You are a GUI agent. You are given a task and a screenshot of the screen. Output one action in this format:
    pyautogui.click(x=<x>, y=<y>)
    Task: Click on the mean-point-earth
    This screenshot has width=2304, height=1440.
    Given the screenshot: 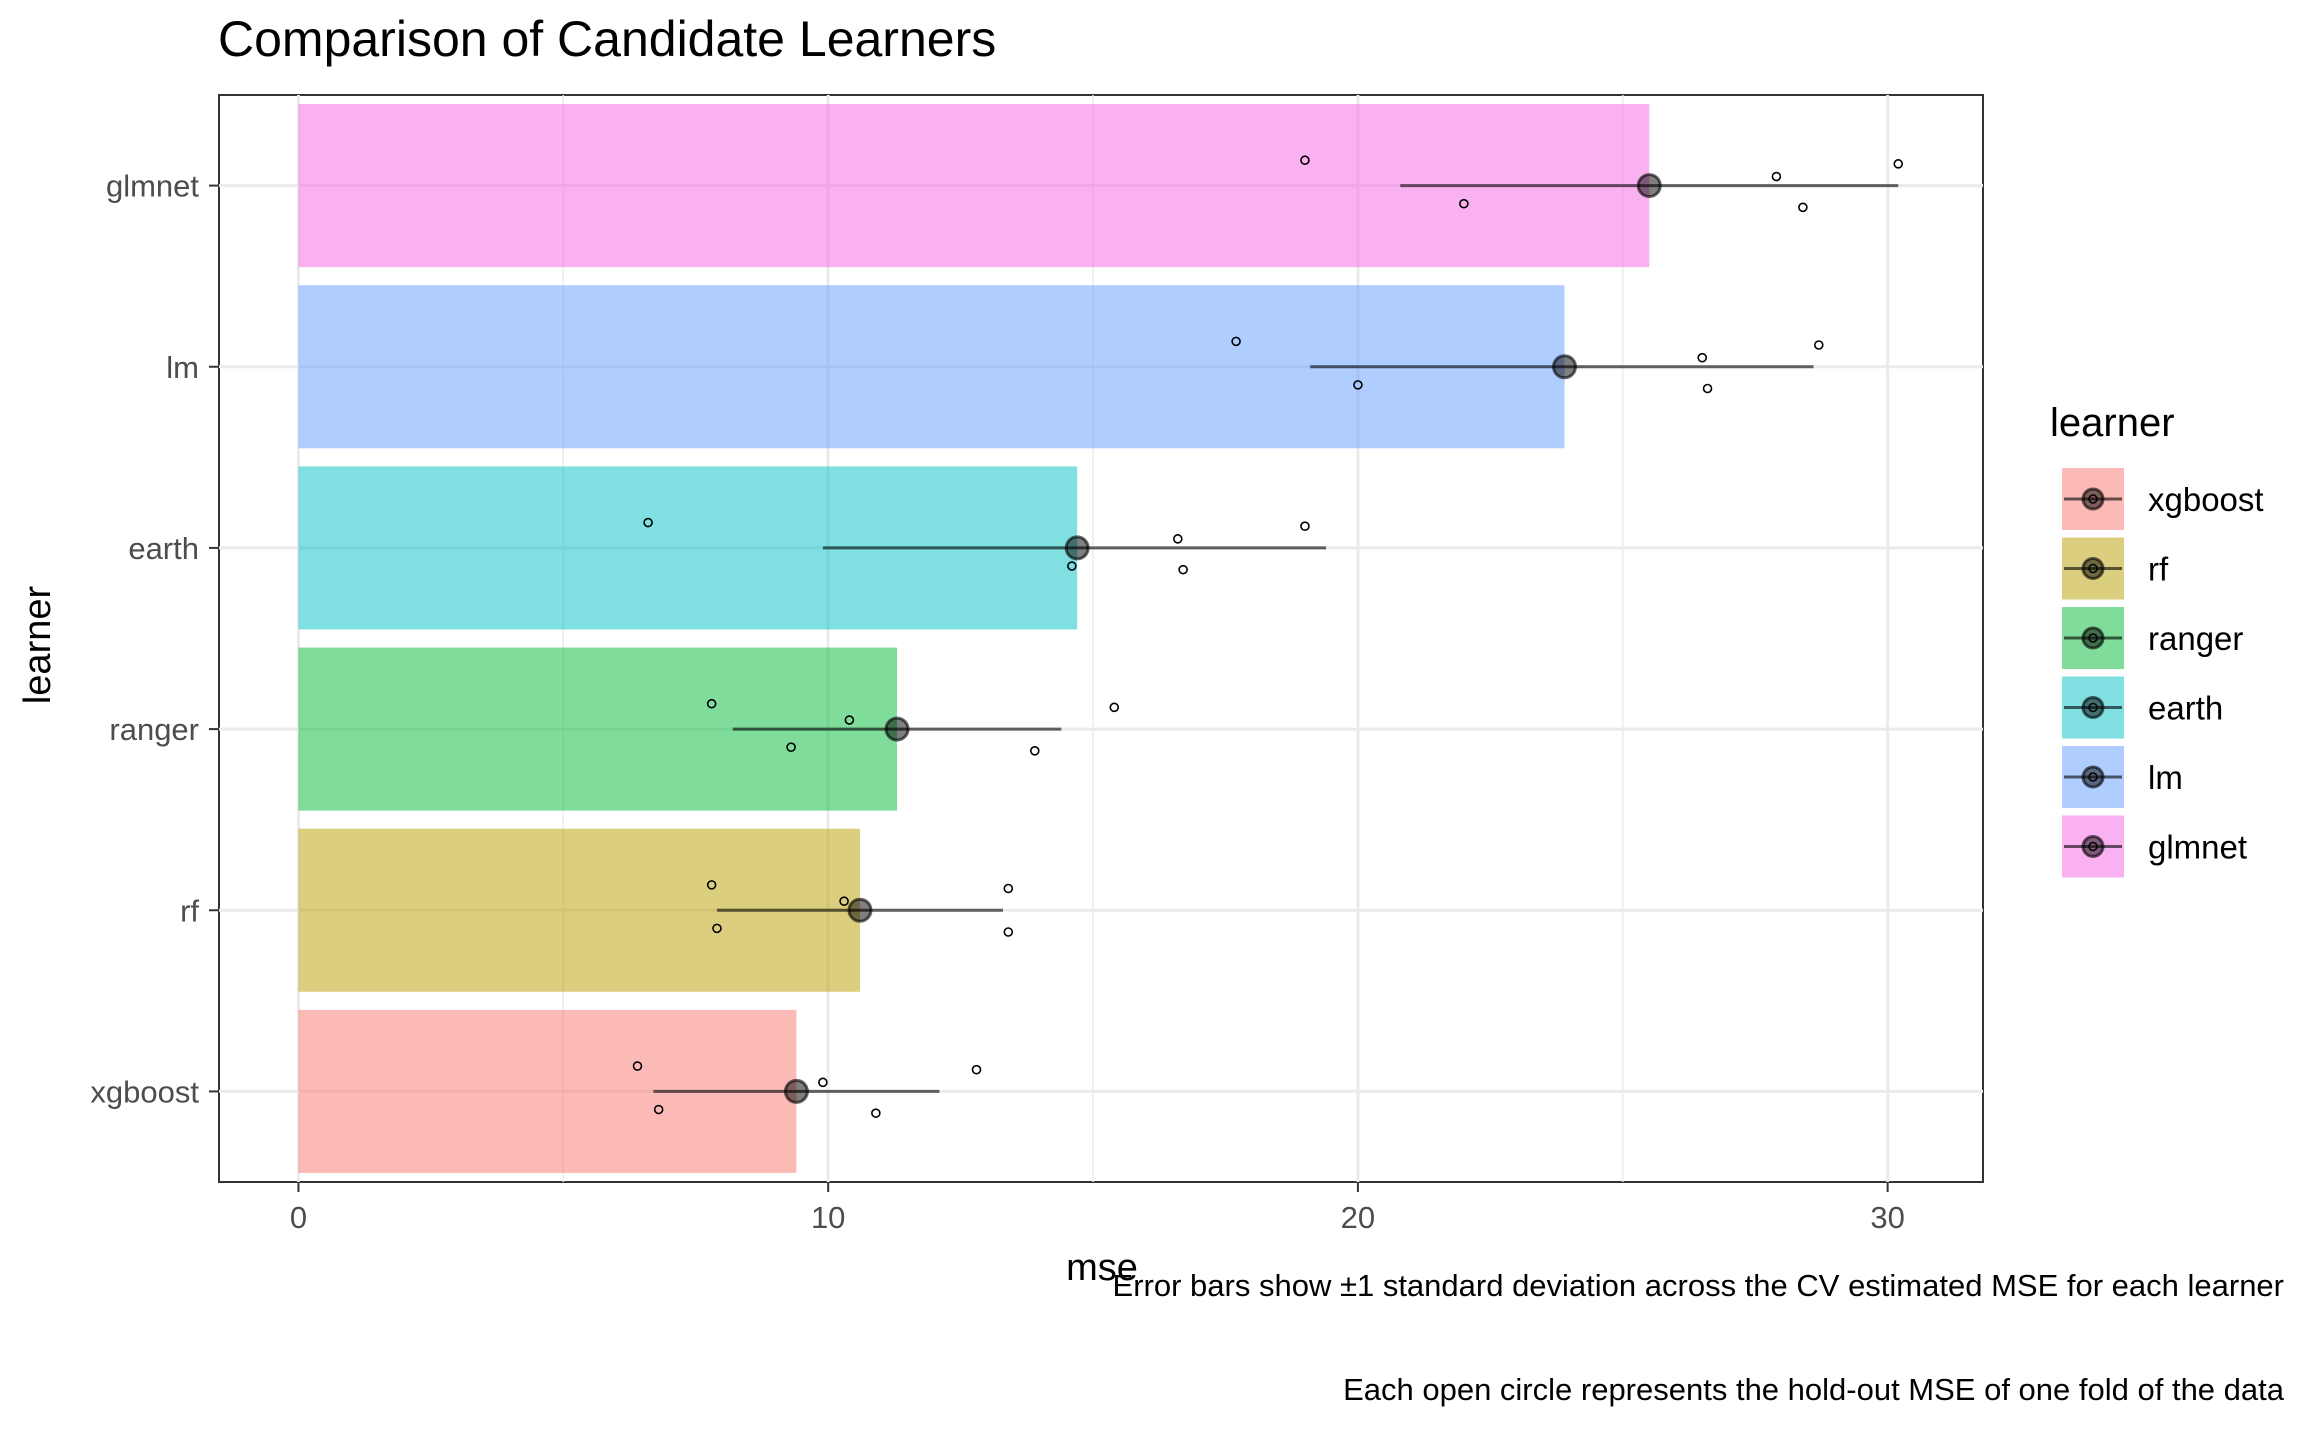 What is the action you would take?
    pyautogui.click(x=1077, y=548)
    